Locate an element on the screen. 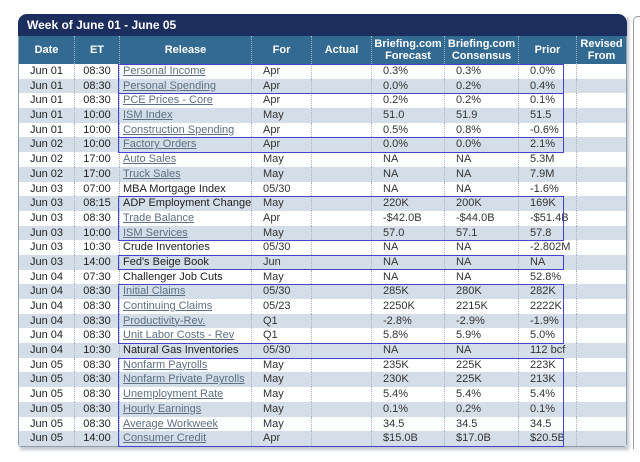  release-link: Factory Orders is located at coordinates (160, 144).